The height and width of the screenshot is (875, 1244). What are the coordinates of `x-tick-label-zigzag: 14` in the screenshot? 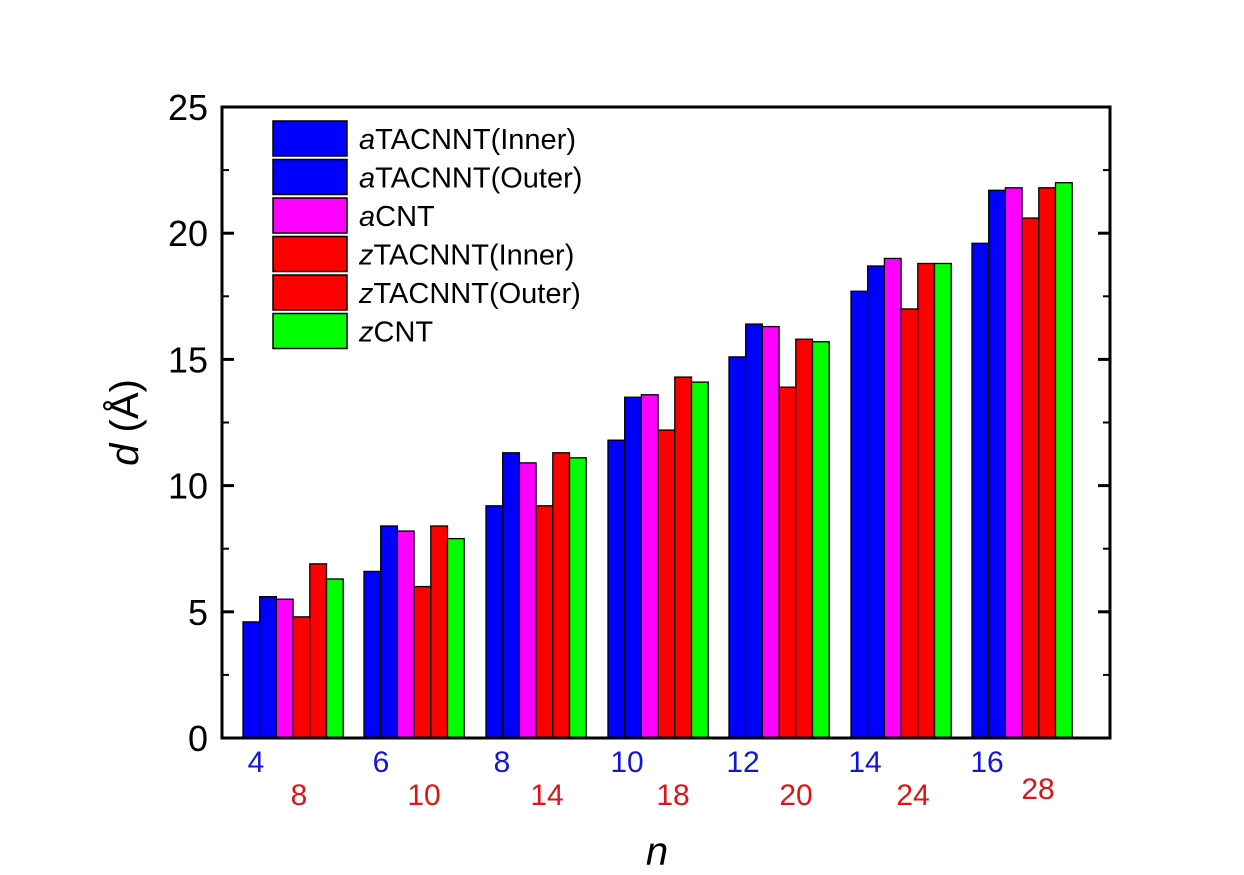 It's located at (546, 795).